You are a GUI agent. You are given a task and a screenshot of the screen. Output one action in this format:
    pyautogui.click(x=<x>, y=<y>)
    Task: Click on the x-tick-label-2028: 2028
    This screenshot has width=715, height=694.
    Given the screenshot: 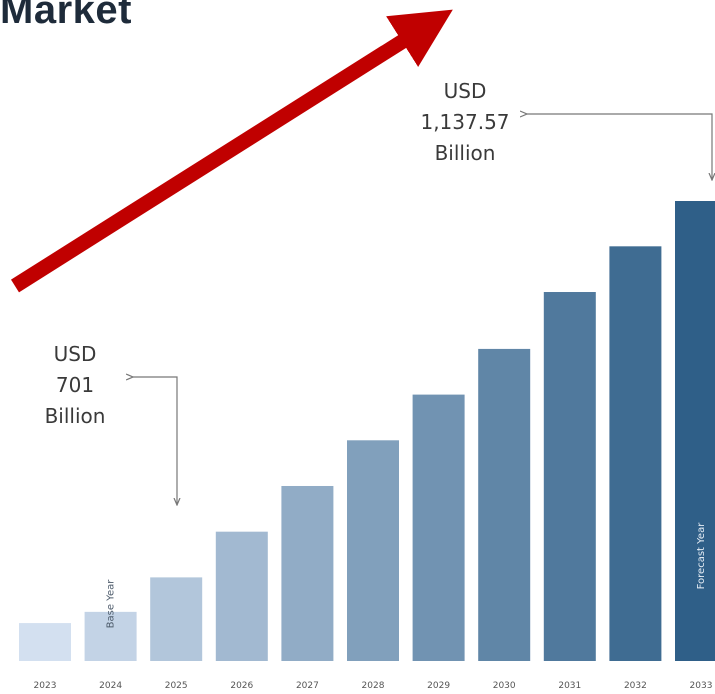 What is the action you would take?
    pyautogui.click(x=373, y=686)
    